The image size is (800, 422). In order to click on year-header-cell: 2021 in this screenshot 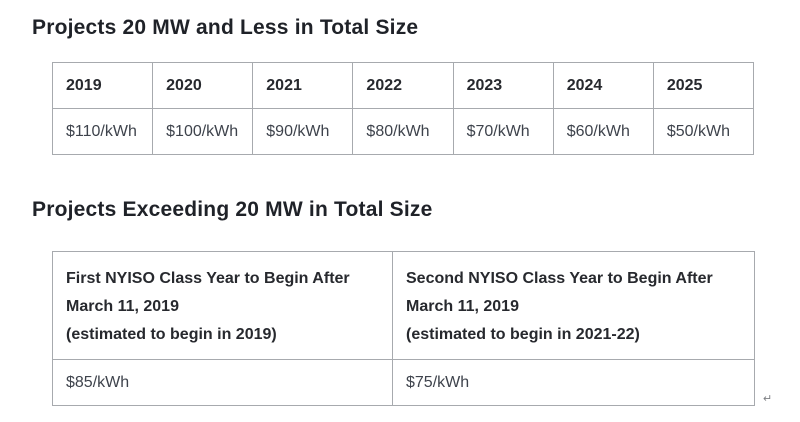, I will do `click(303, 85)`.